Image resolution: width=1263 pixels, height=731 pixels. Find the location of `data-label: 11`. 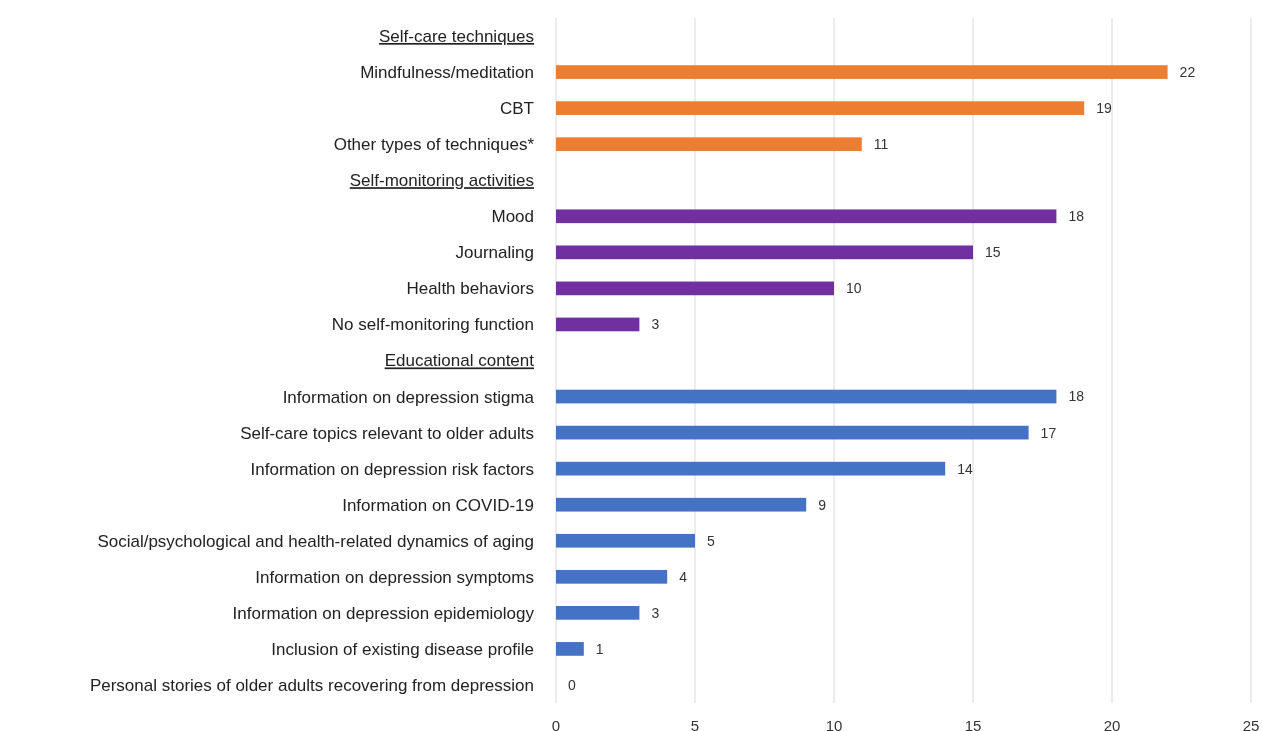

data-label: 11 is located at coordinates (881, 144).